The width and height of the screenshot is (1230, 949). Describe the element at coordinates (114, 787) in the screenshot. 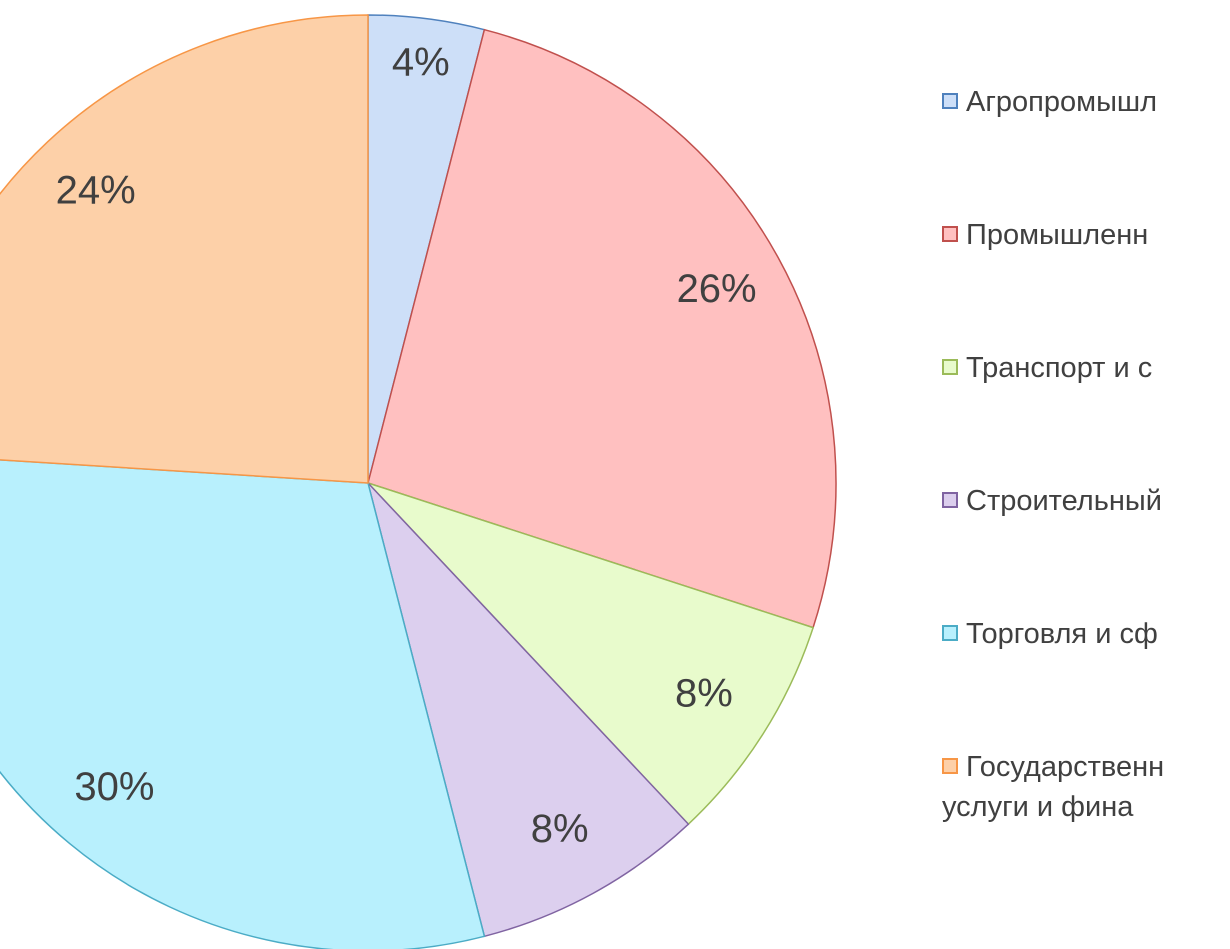

I see `data-label: 30%` at that location.